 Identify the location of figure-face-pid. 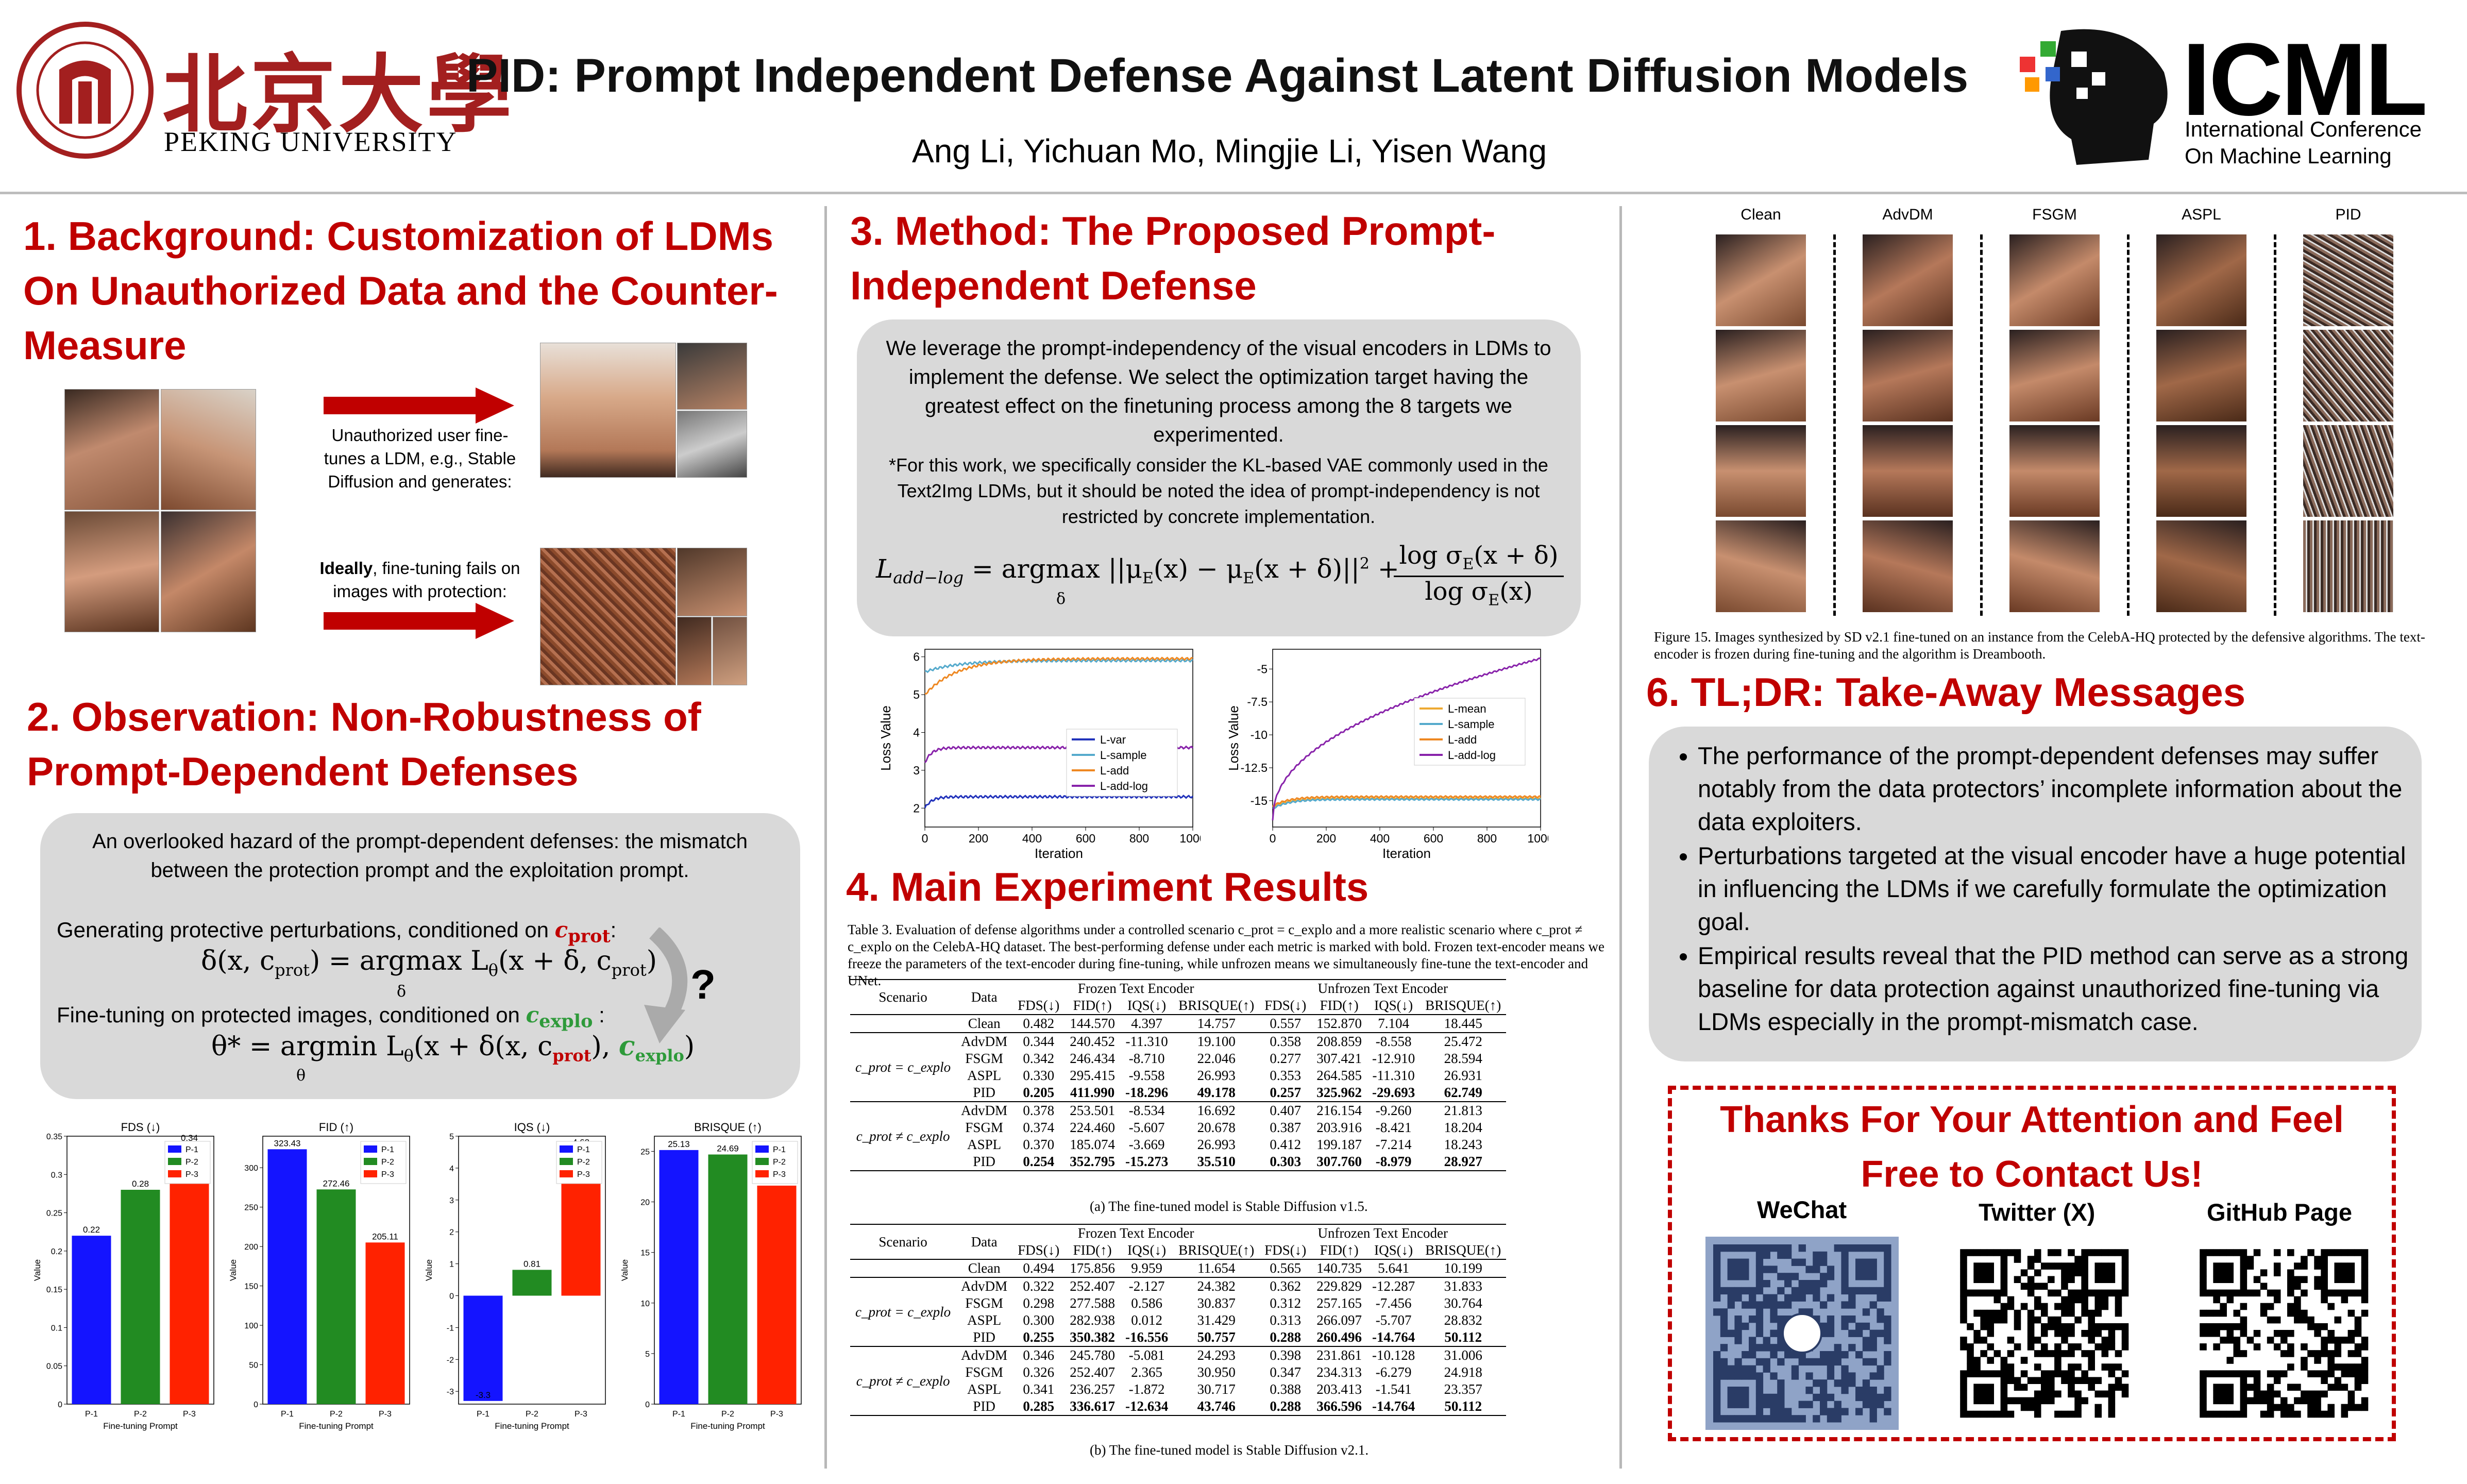
(2348, 566).